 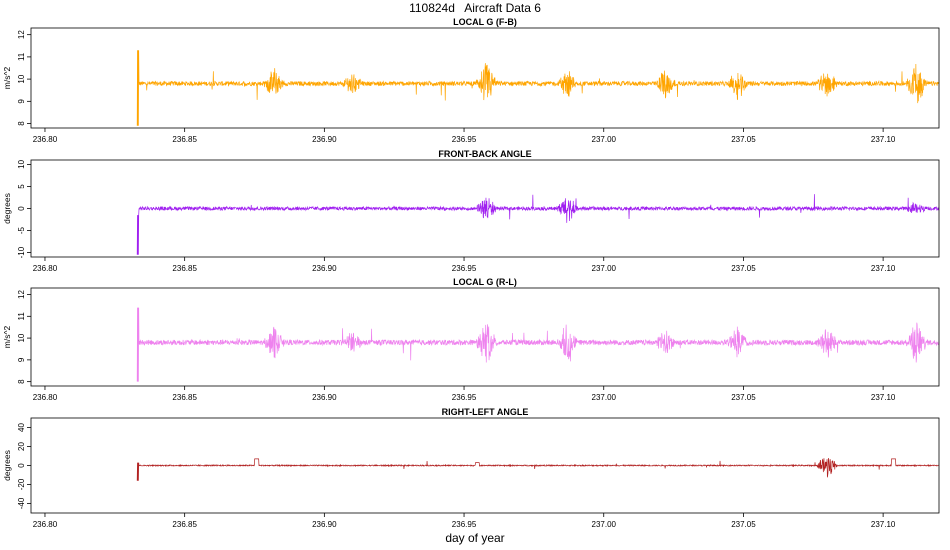 What do you see at coordinates (21, 186) in the screenshot?
I see `y-tick-label: 5` at bounding box center [21, 186].